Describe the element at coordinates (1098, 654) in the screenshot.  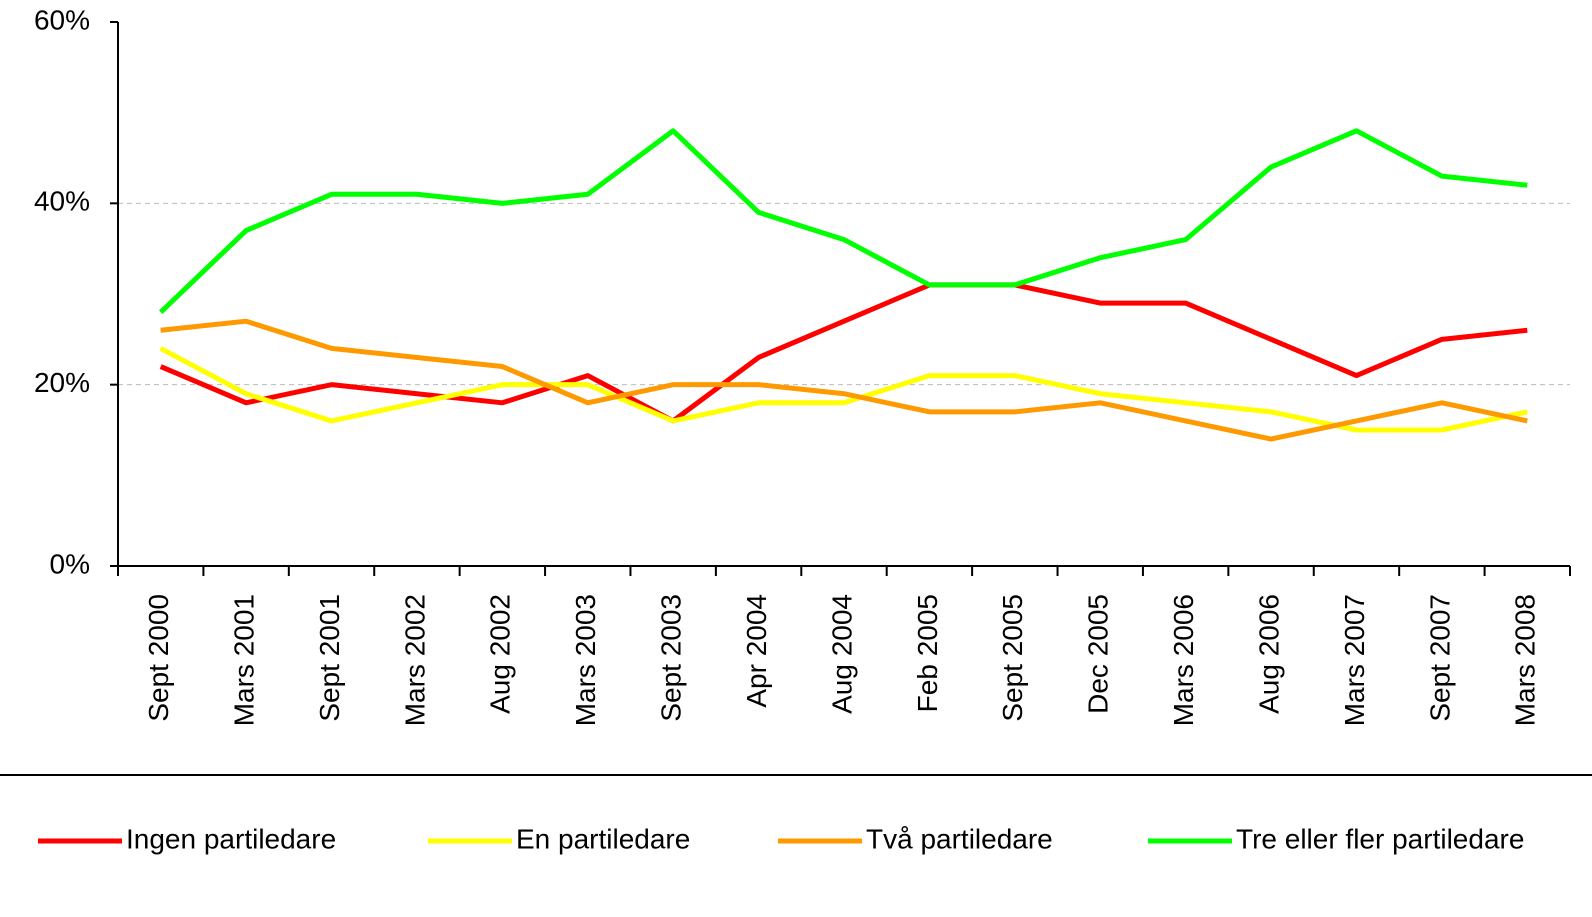
I see `x-tick-label: Dec 2005` at that location.